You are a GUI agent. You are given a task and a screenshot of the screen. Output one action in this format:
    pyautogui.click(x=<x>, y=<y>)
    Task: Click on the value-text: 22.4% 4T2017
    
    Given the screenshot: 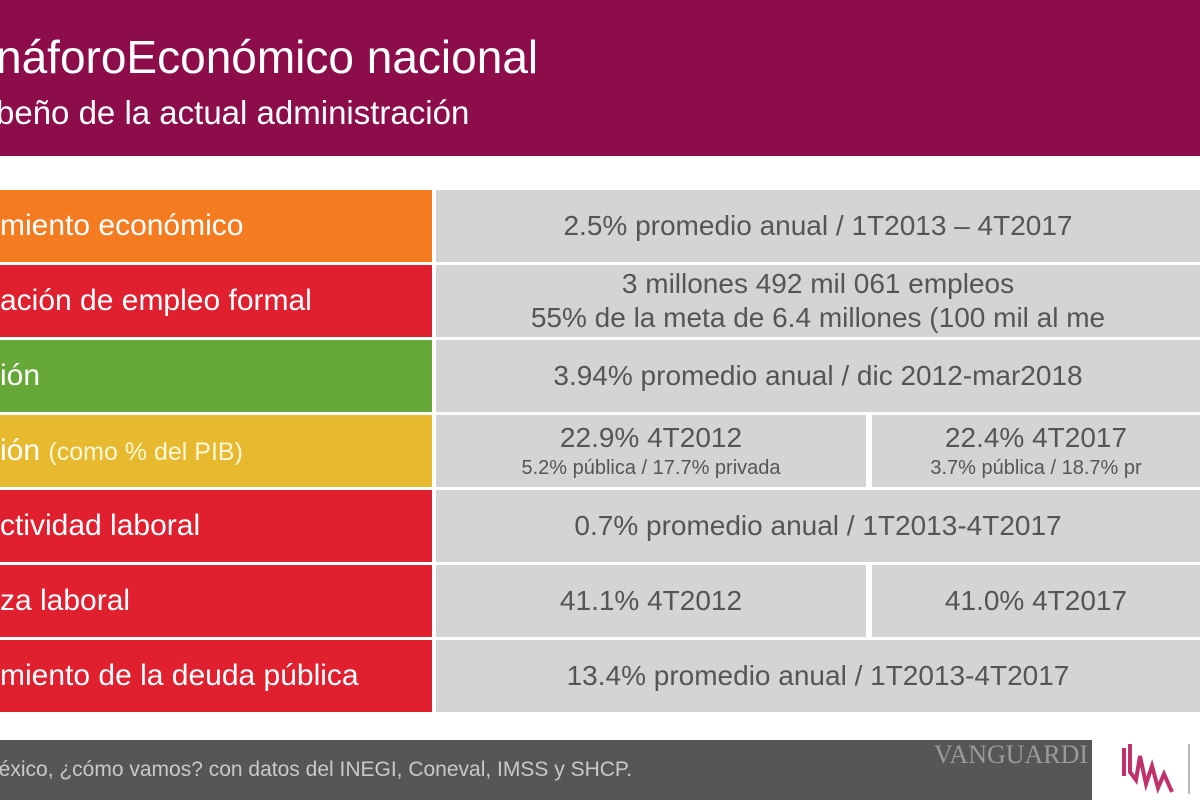 What is the action you would take?
    pyautogui.click(x=1036, y=437)
    